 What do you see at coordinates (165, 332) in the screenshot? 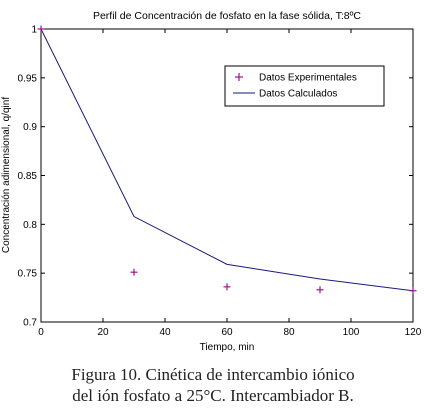
I see `x-tick-label: 40` at bounding box center [165, 332].